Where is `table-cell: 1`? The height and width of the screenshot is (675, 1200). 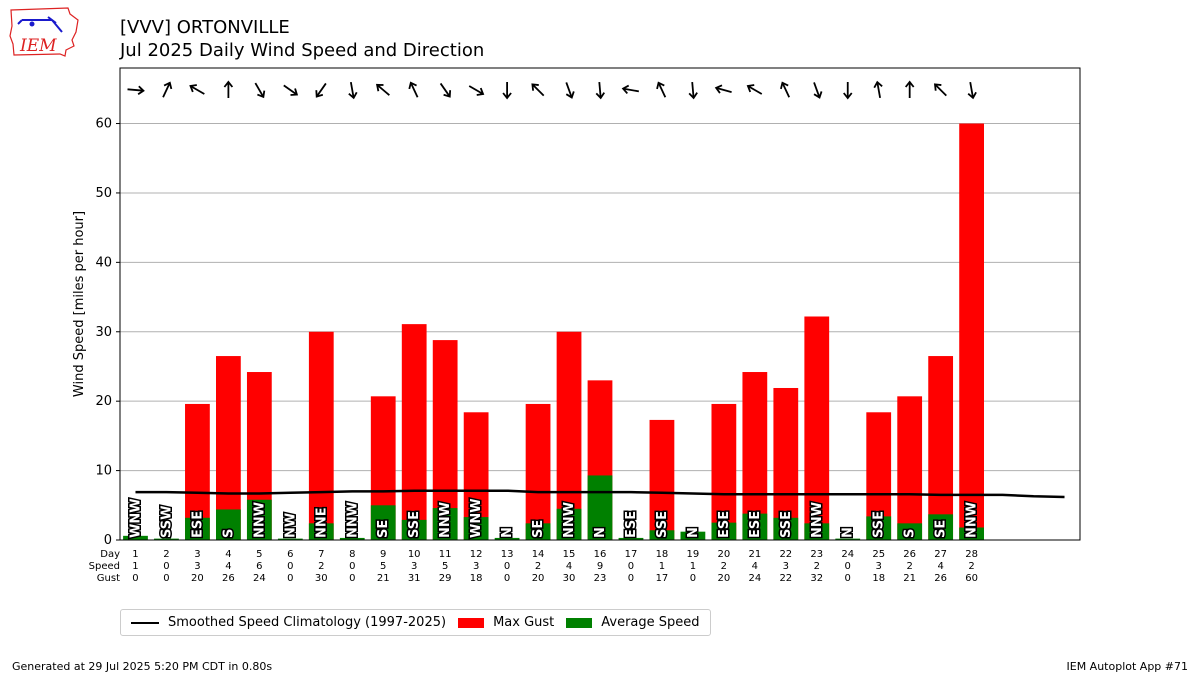 table-cell: 1 is located at coordinates (135, 566).